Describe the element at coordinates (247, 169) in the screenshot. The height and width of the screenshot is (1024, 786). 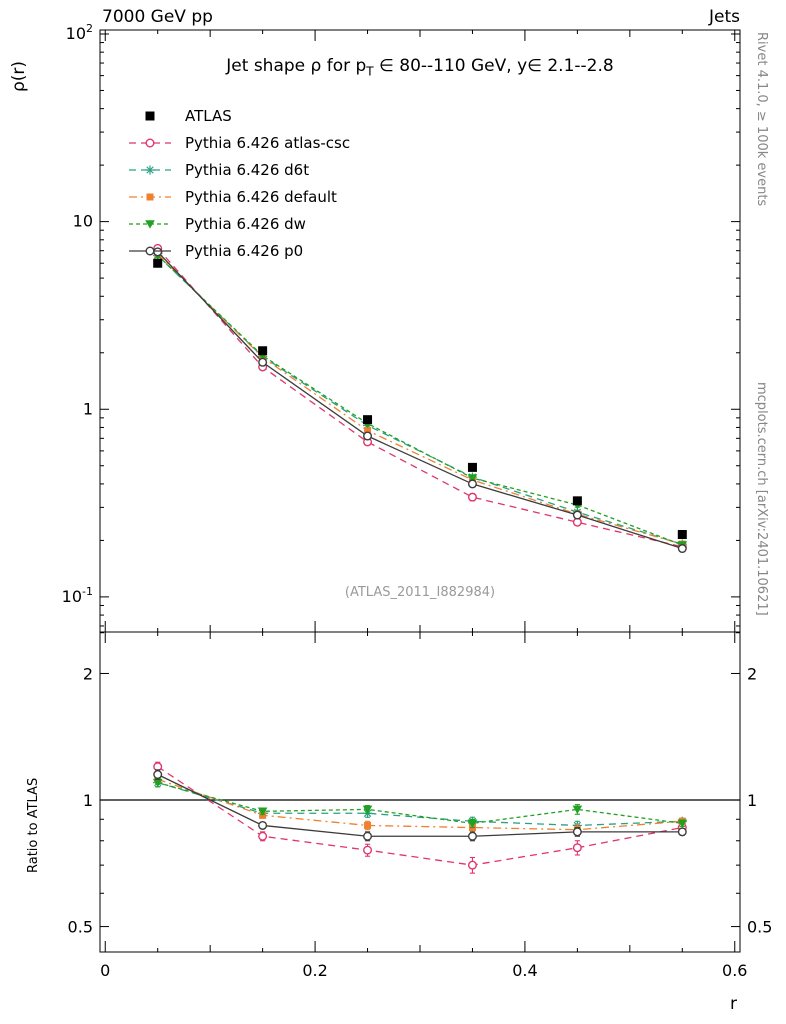
I see `legend-label: Pythia 6.426 d6t` at that location.